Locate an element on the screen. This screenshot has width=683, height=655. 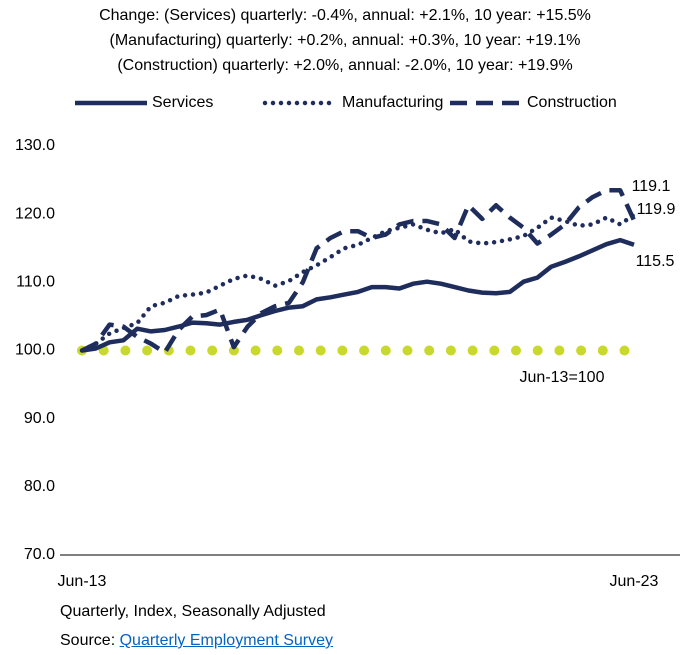
source-label: Source: is located at coordinates (88, 640).